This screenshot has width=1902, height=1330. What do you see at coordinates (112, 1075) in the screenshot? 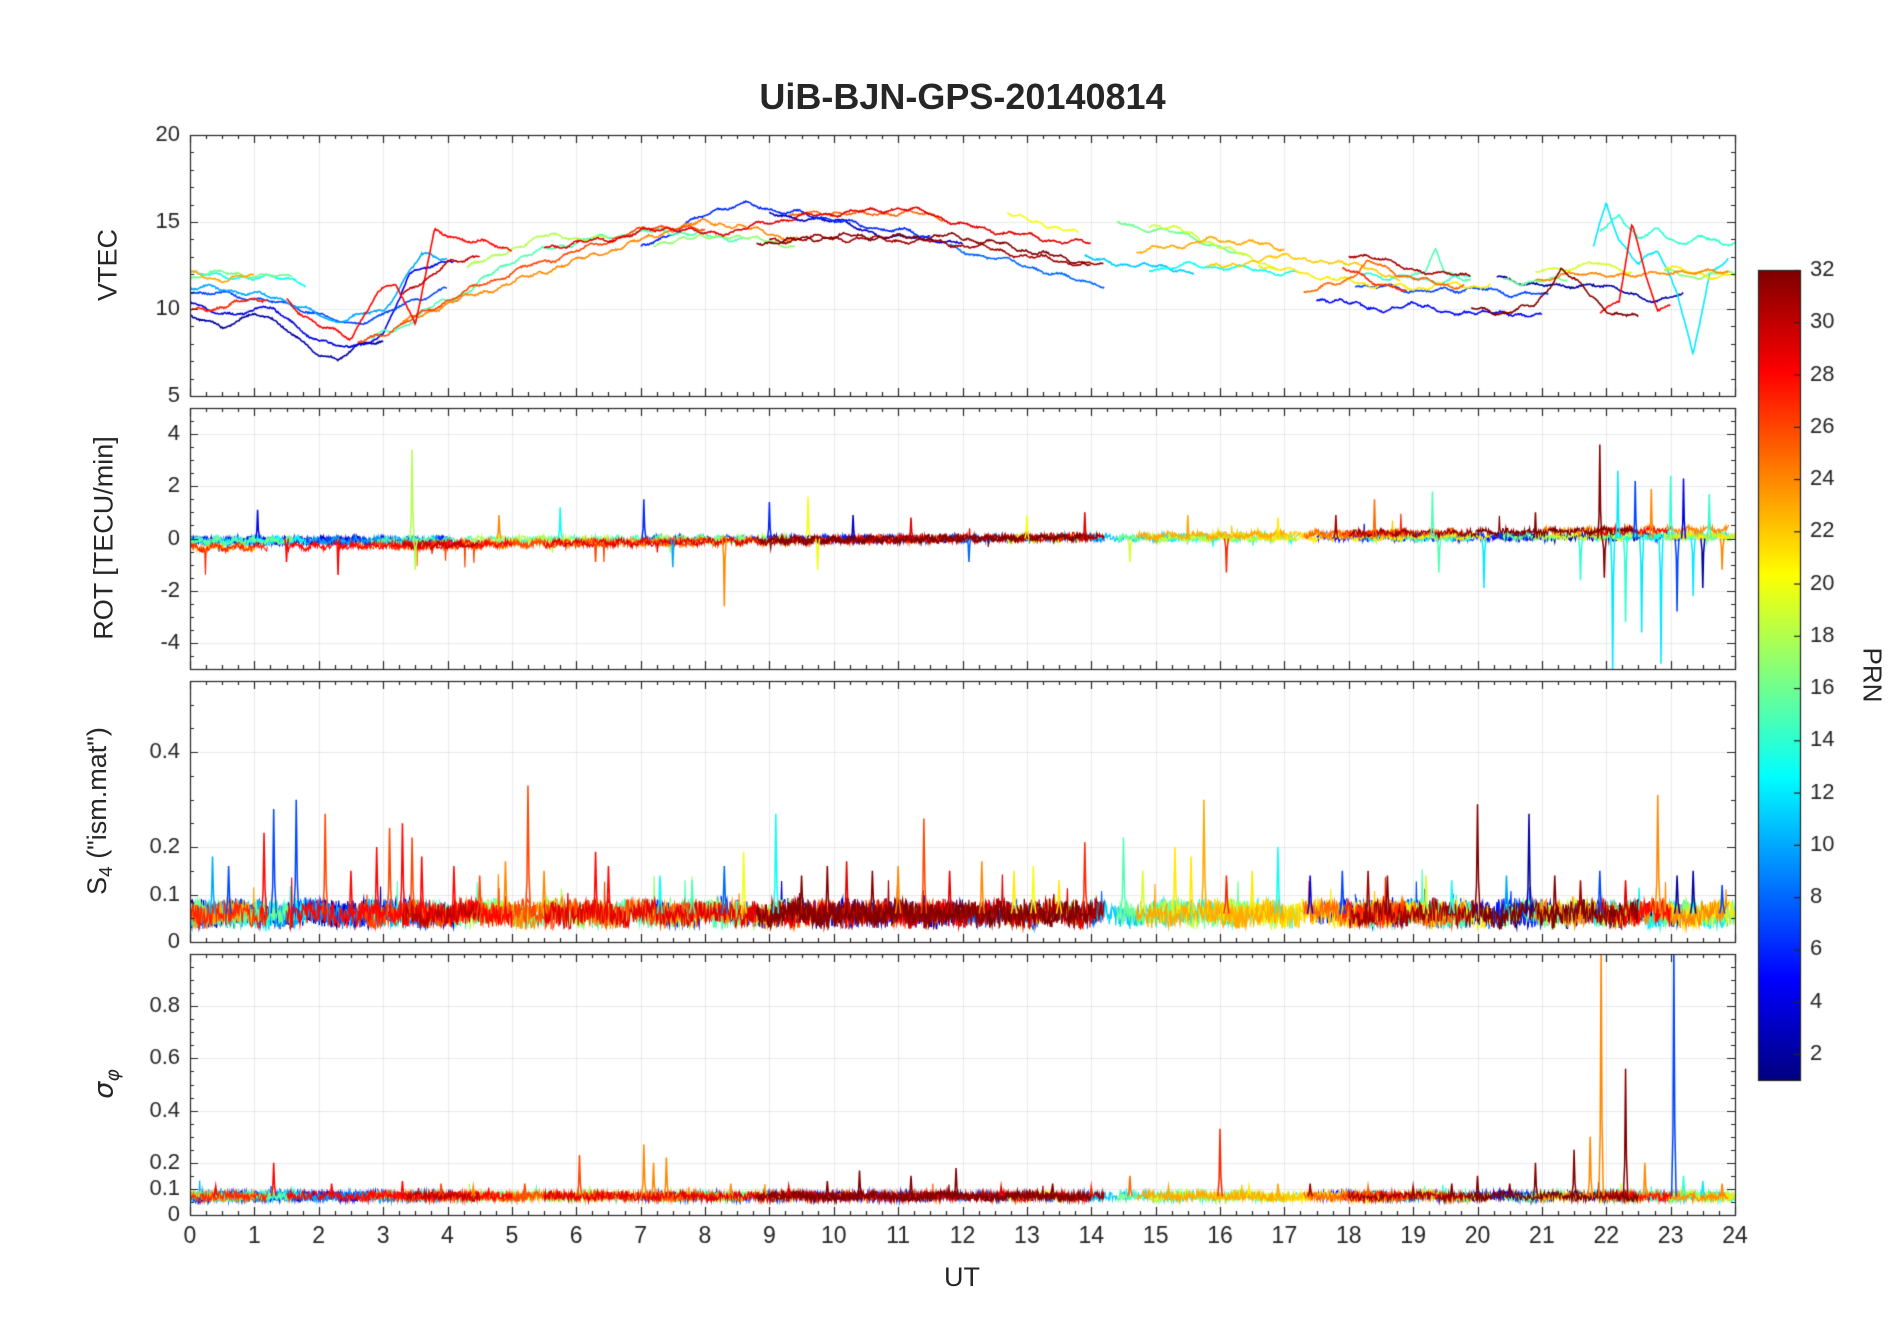
I see `sigma-label-sub: φ` at bounding box center [112, 1075].